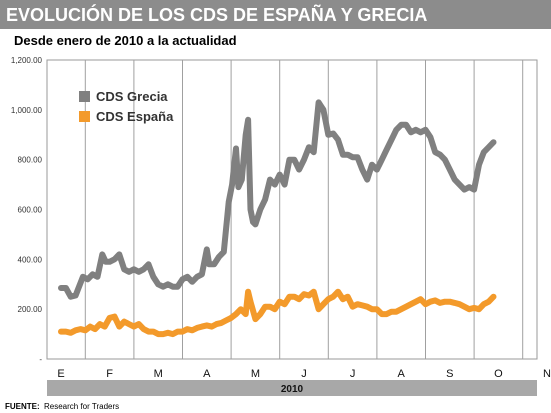  I want to click on source-label: FUENTE:, so click(22, 406).